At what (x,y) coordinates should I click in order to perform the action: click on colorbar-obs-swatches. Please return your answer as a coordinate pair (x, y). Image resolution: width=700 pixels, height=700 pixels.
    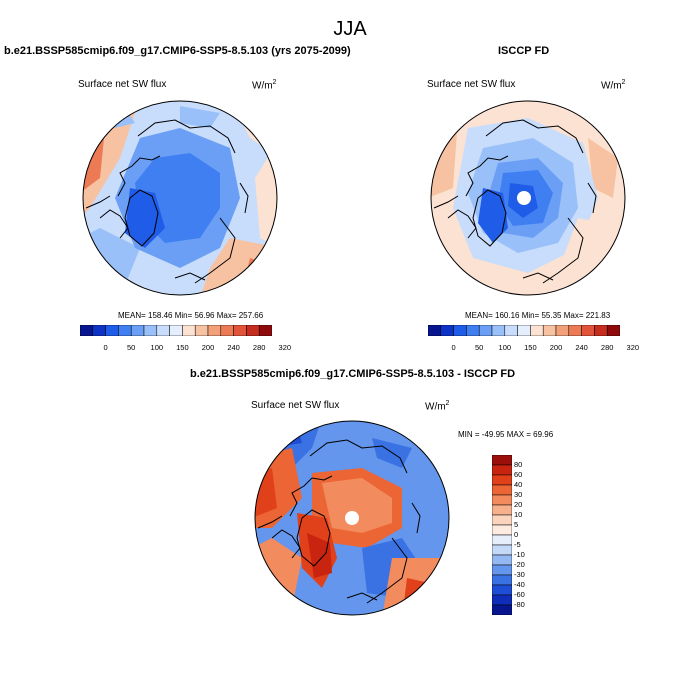
    Looking at the image, I should click on (524, 330).